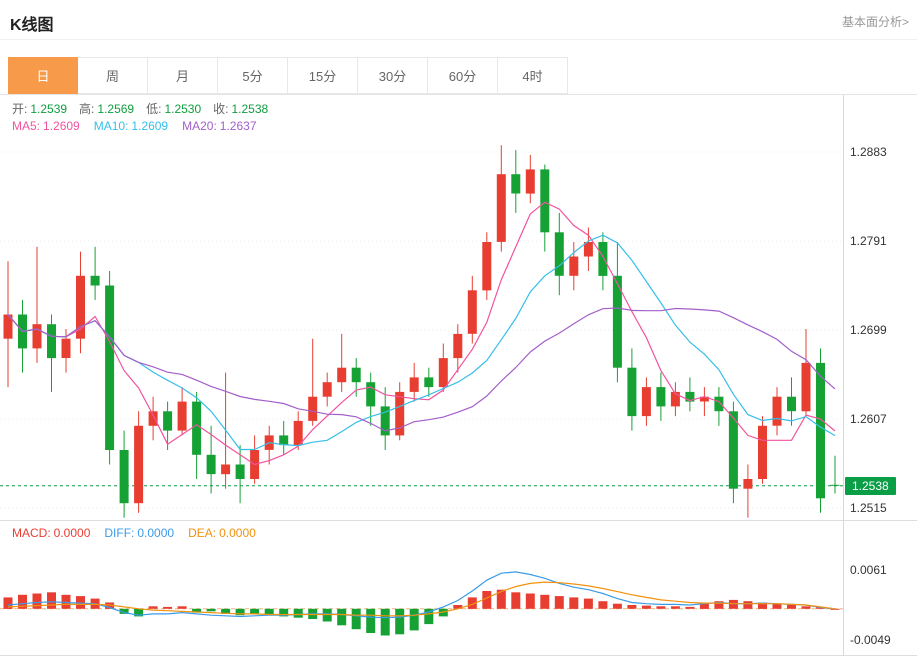 The width and height of the screenshot is (917, 658). What do you see at coordinates (32, 25) in the screenshot?
I see `page-title: K线图` at bounding box center [32, 25].